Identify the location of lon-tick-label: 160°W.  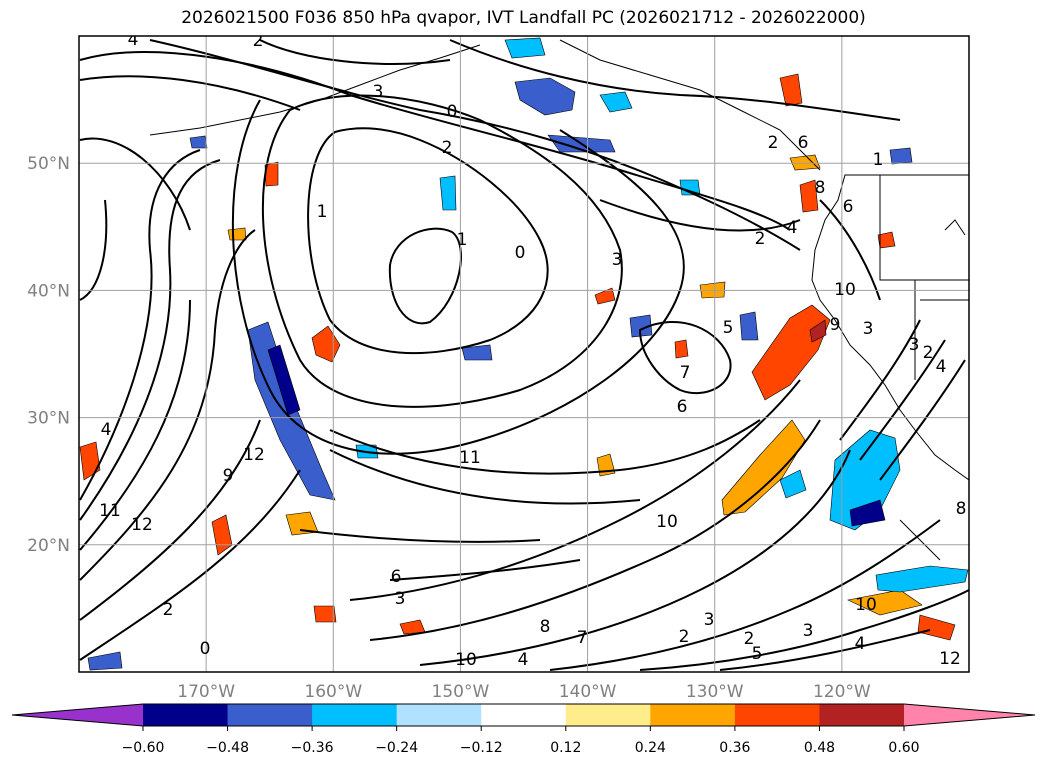
(333, 692).